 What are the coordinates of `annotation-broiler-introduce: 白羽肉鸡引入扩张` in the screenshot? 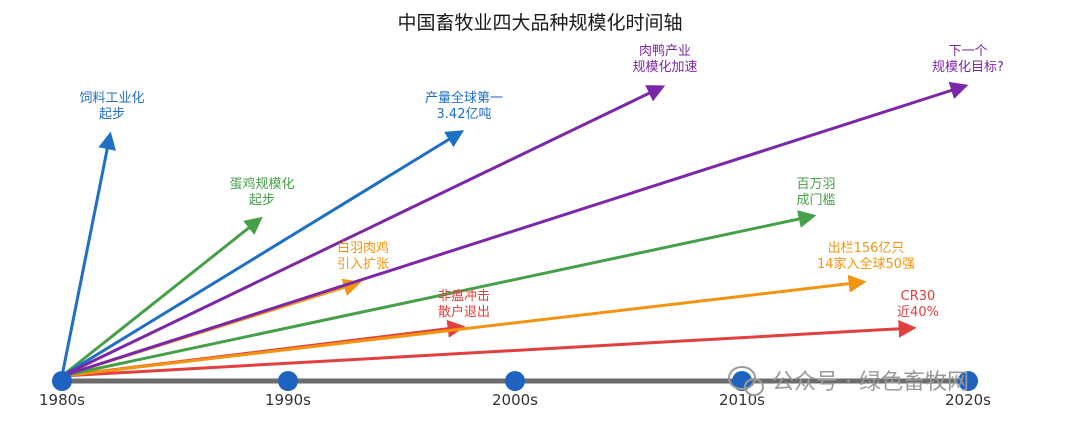 It's located at (363, 256).